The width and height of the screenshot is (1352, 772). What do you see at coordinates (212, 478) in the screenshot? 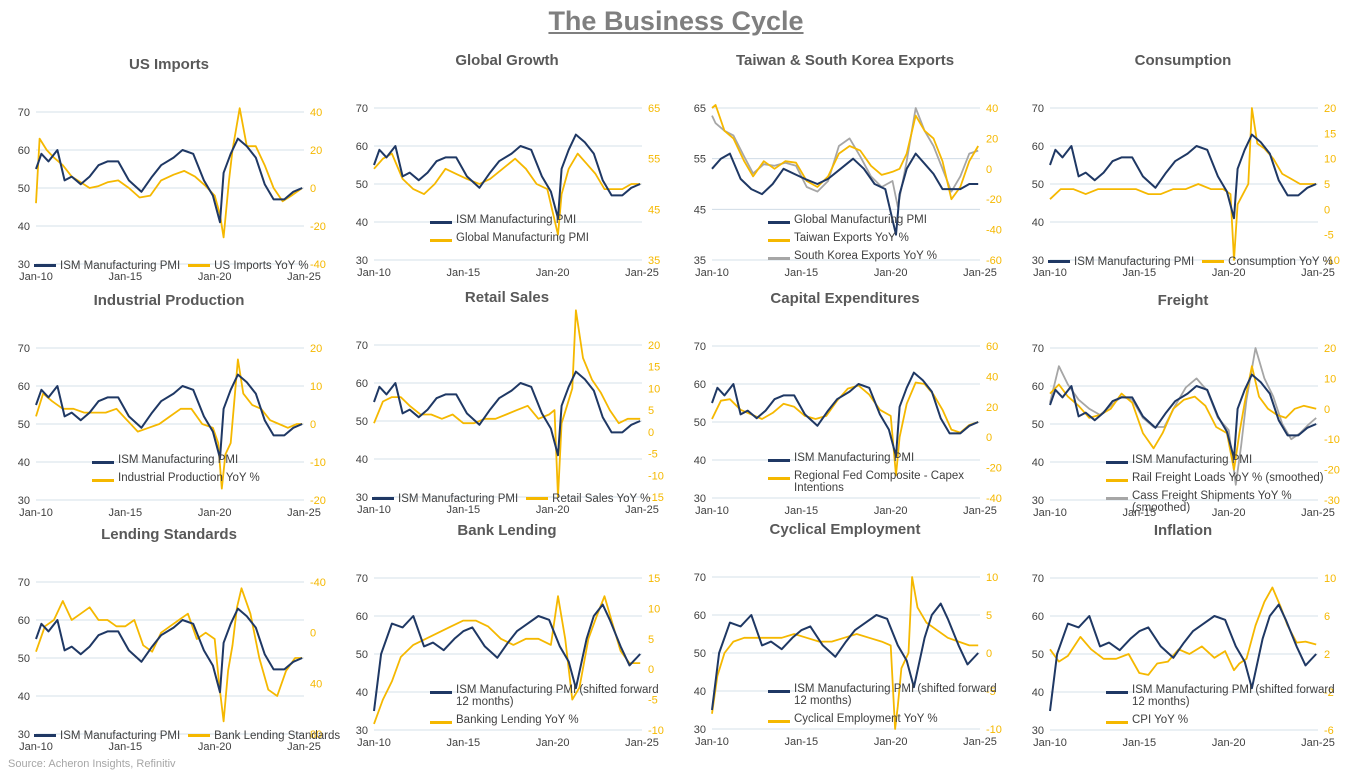
I see `legend-item: Industrial Production YoY %` at bounding box center [212, 478].